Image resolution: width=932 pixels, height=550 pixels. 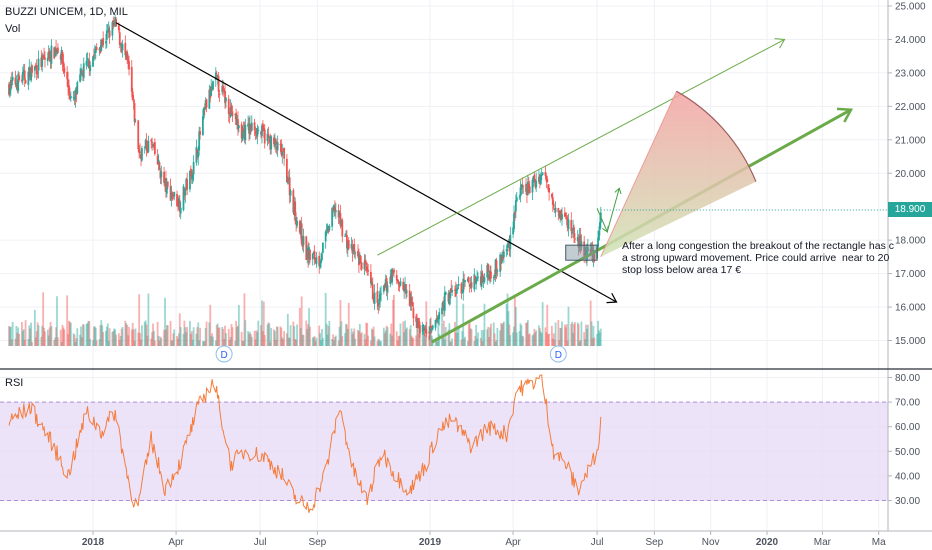 I want to click on last-price-badge: 18.900, so click(x=910, y=209).